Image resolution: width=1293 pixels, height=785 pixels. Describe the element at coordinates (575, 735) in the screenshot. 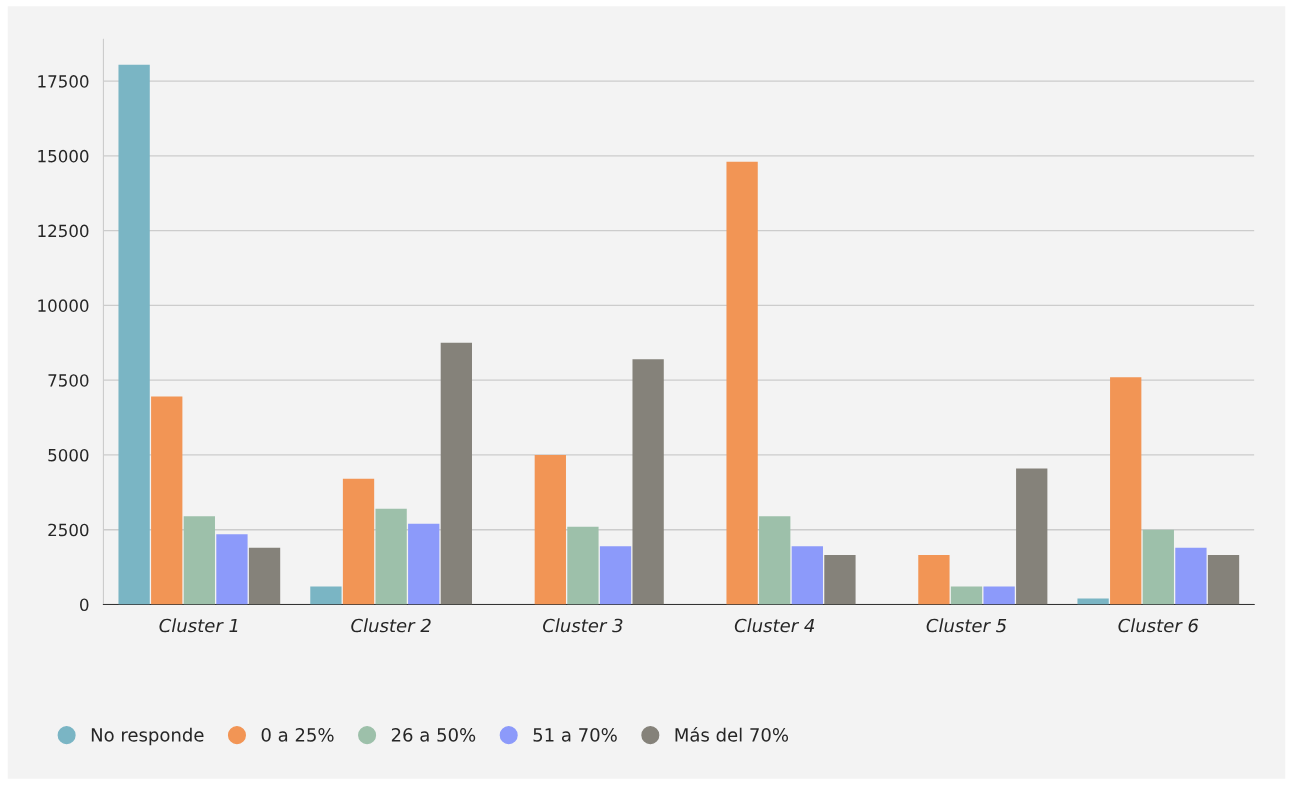

I see `legend-label: 51 a 70%` at that location.